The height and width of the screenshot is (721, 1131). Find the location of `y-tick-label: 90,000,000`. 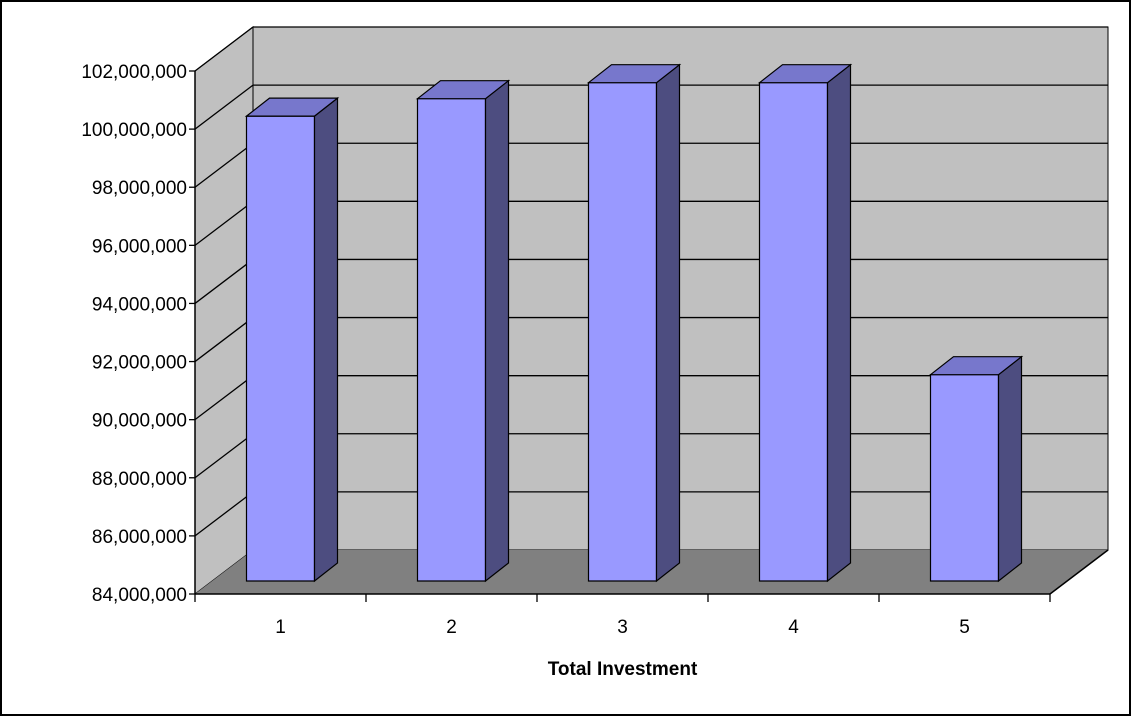

y-tick-label: 90,000,000 is located at coordinates (139, 421).